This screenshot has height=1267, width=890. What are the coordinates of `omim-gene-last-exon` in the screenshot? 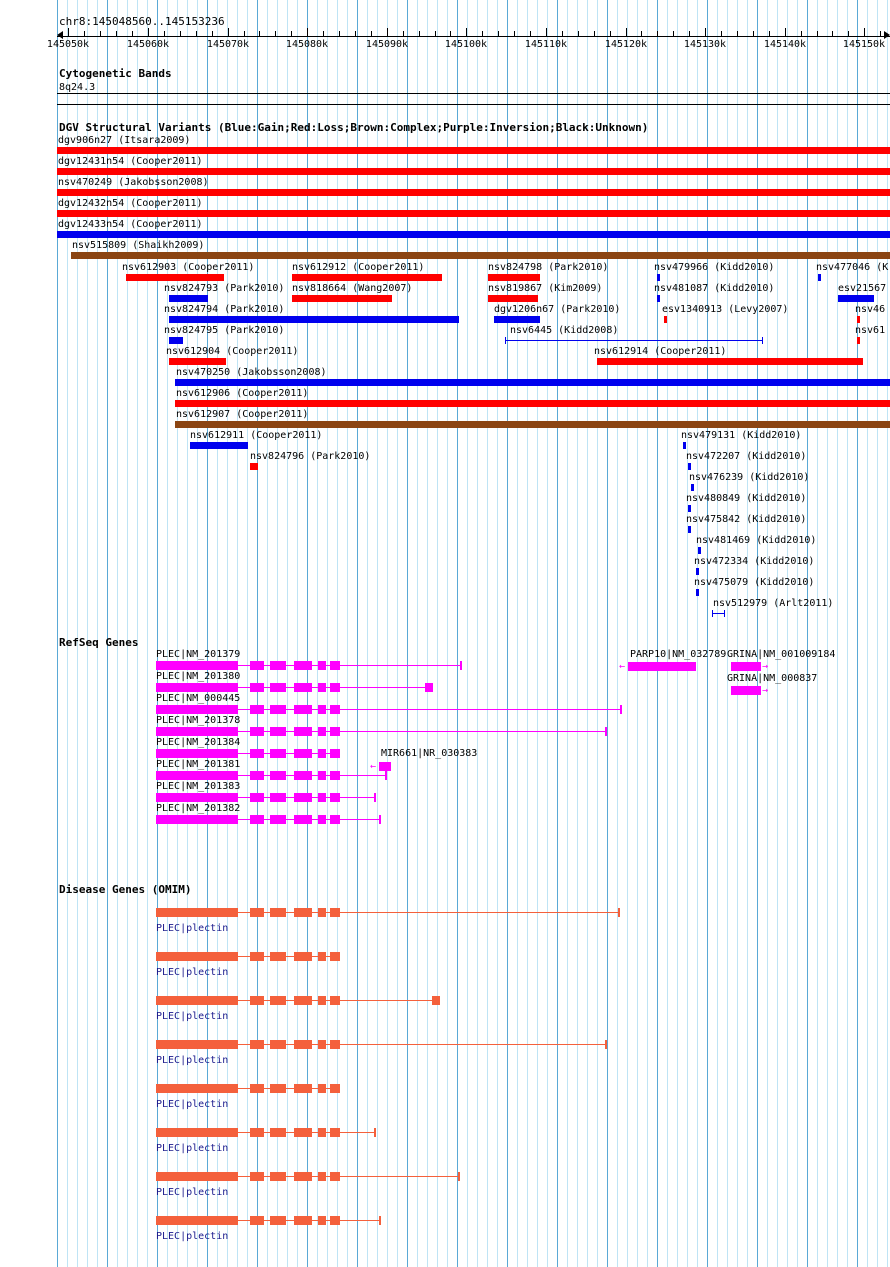 It's located at (436, 1000).